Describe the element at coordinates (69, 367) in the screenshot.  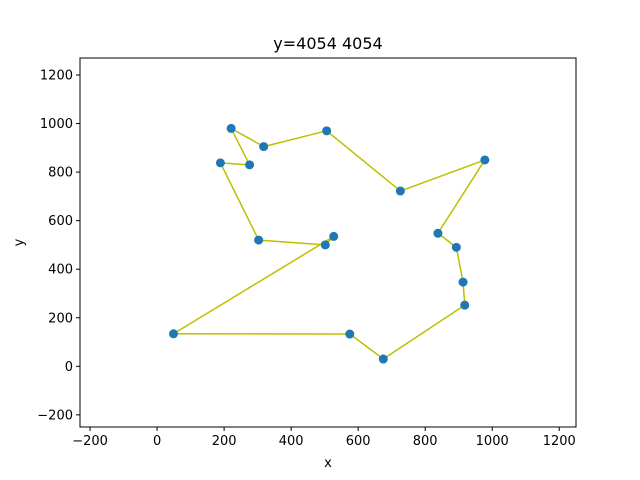
I see `y-tick-label: 0` at that location.